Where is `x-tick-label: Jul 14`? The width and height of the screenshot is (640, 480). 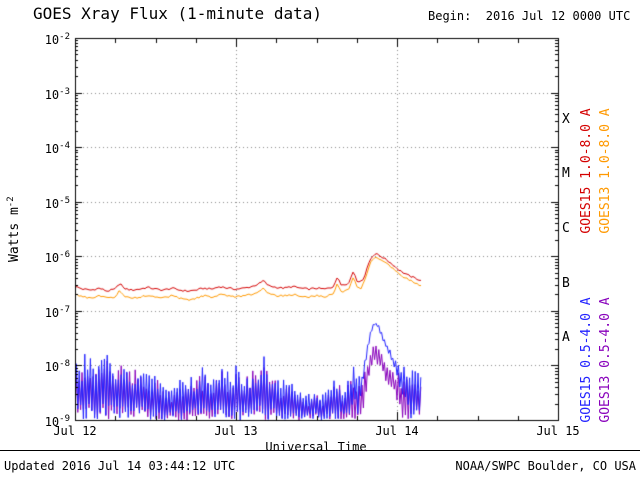 x-tick-label: Jul 14 is located at coordinates (397, 431).